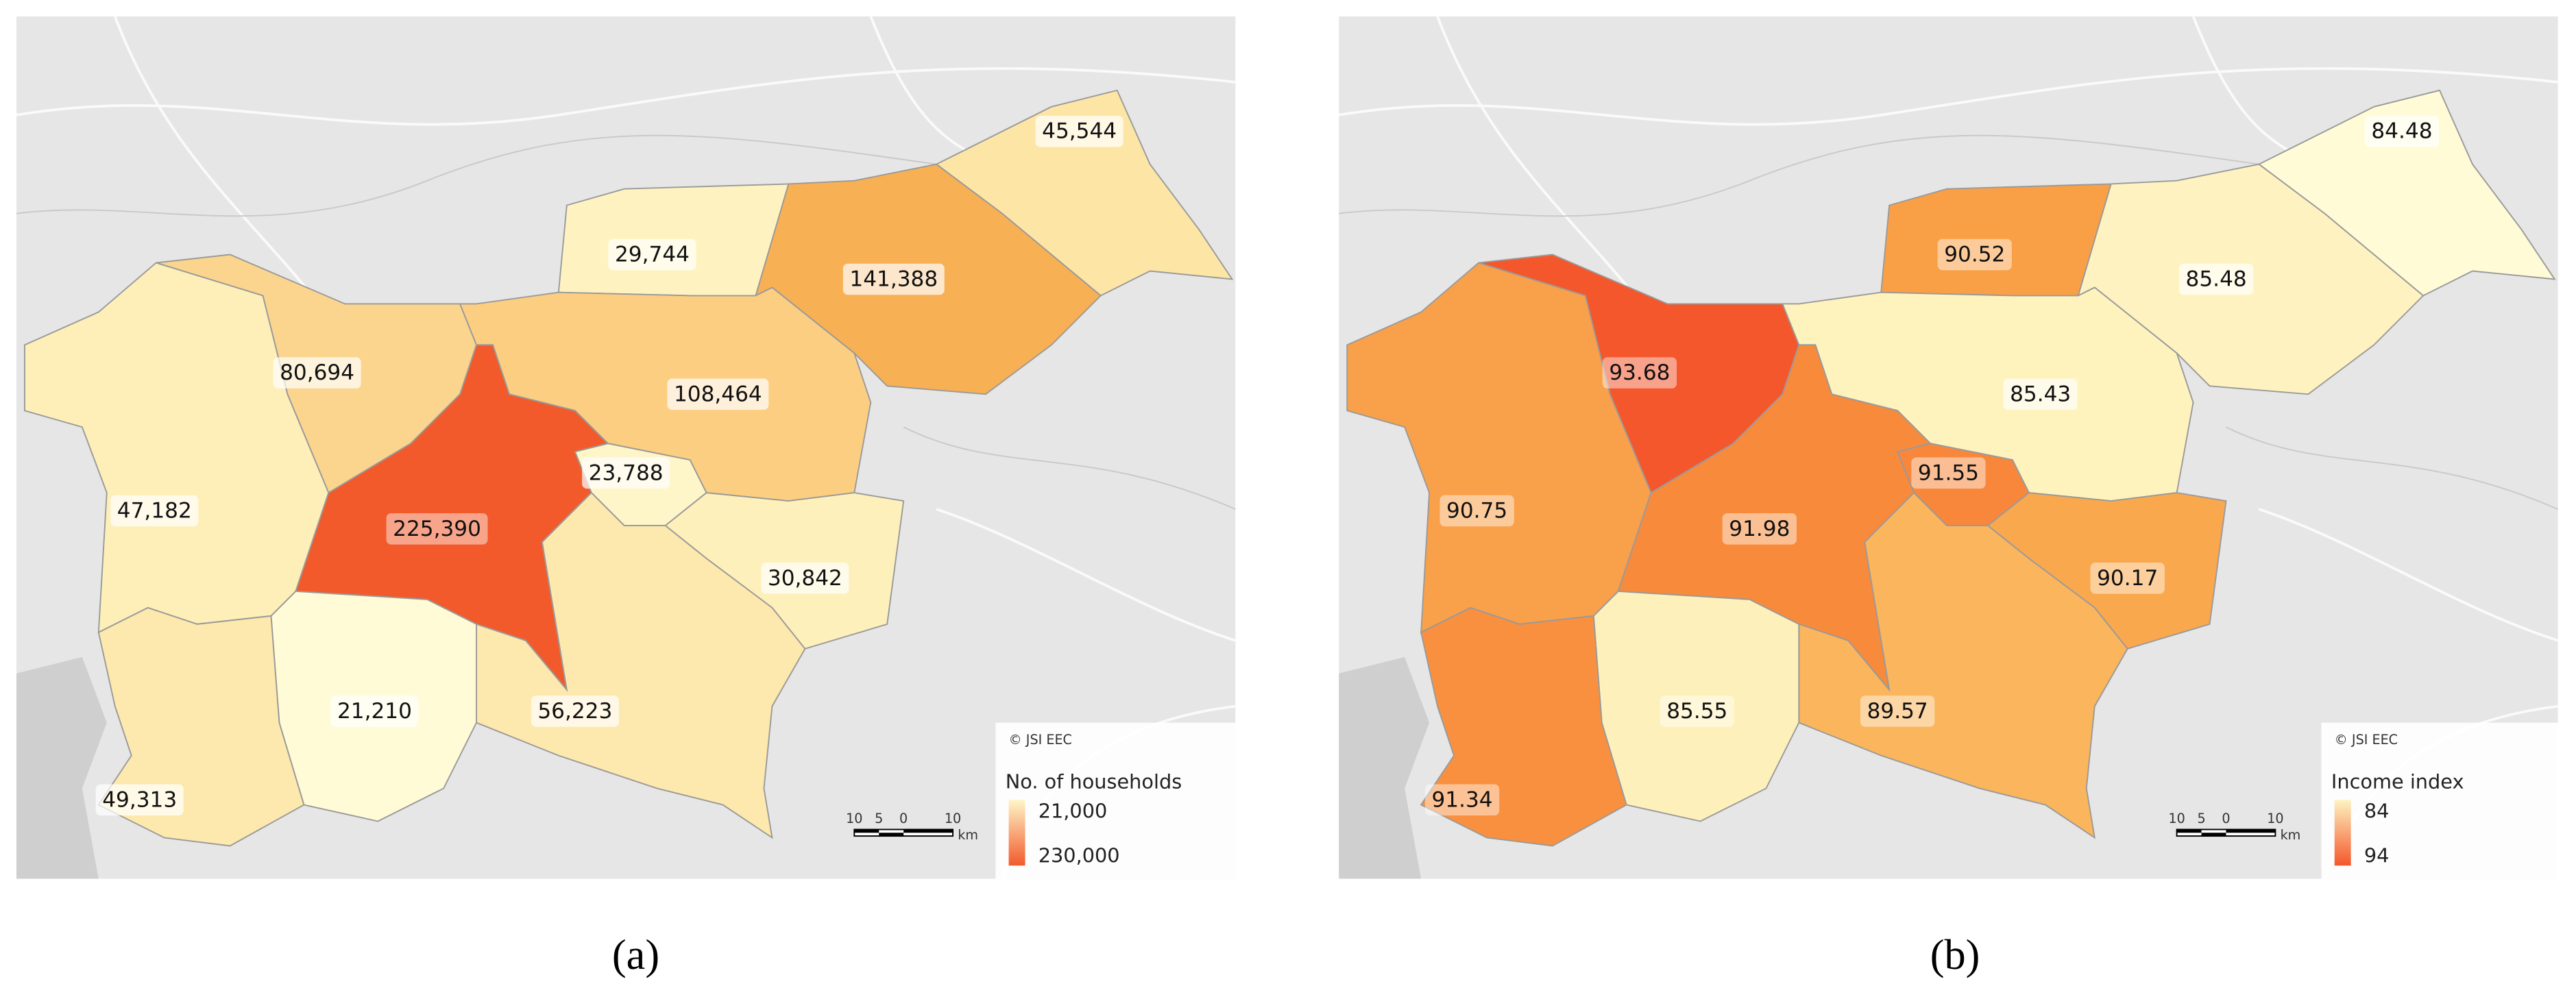  Describe the element at coordinates (1073, 812) in the screenshot. I see `legend-min: 21,000` at that location.